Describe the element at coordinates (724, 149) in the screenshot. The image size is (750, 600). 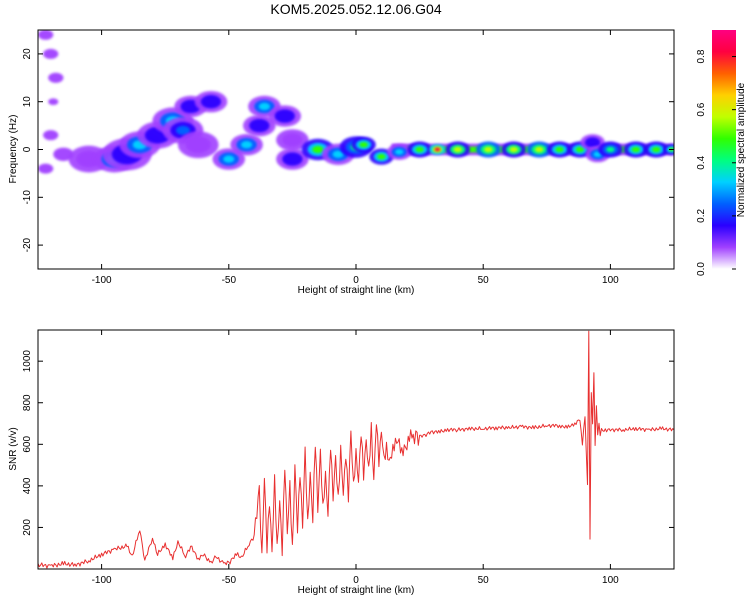
I see `colorbar-gradient` at that location.